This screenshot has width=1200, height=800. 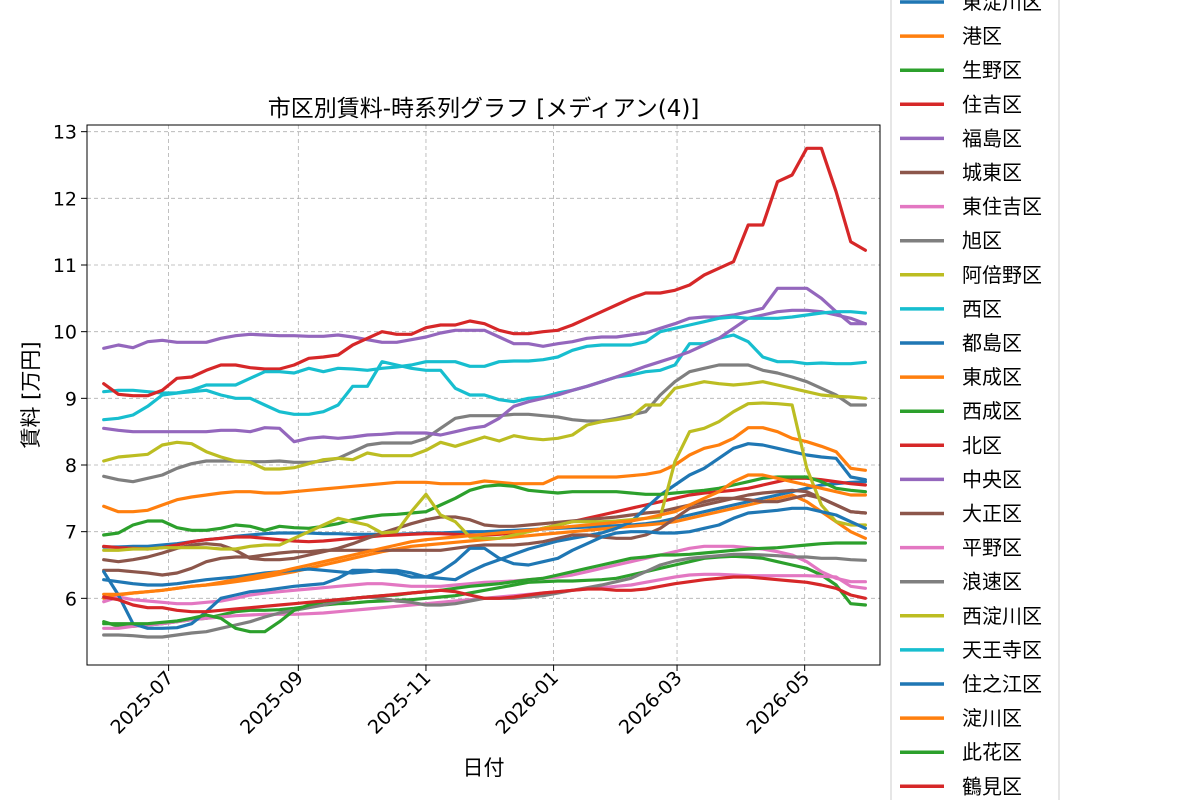 I want to click on y-axis: 6 7 8 9 10 11 12 13, so click(x=70, y=366).